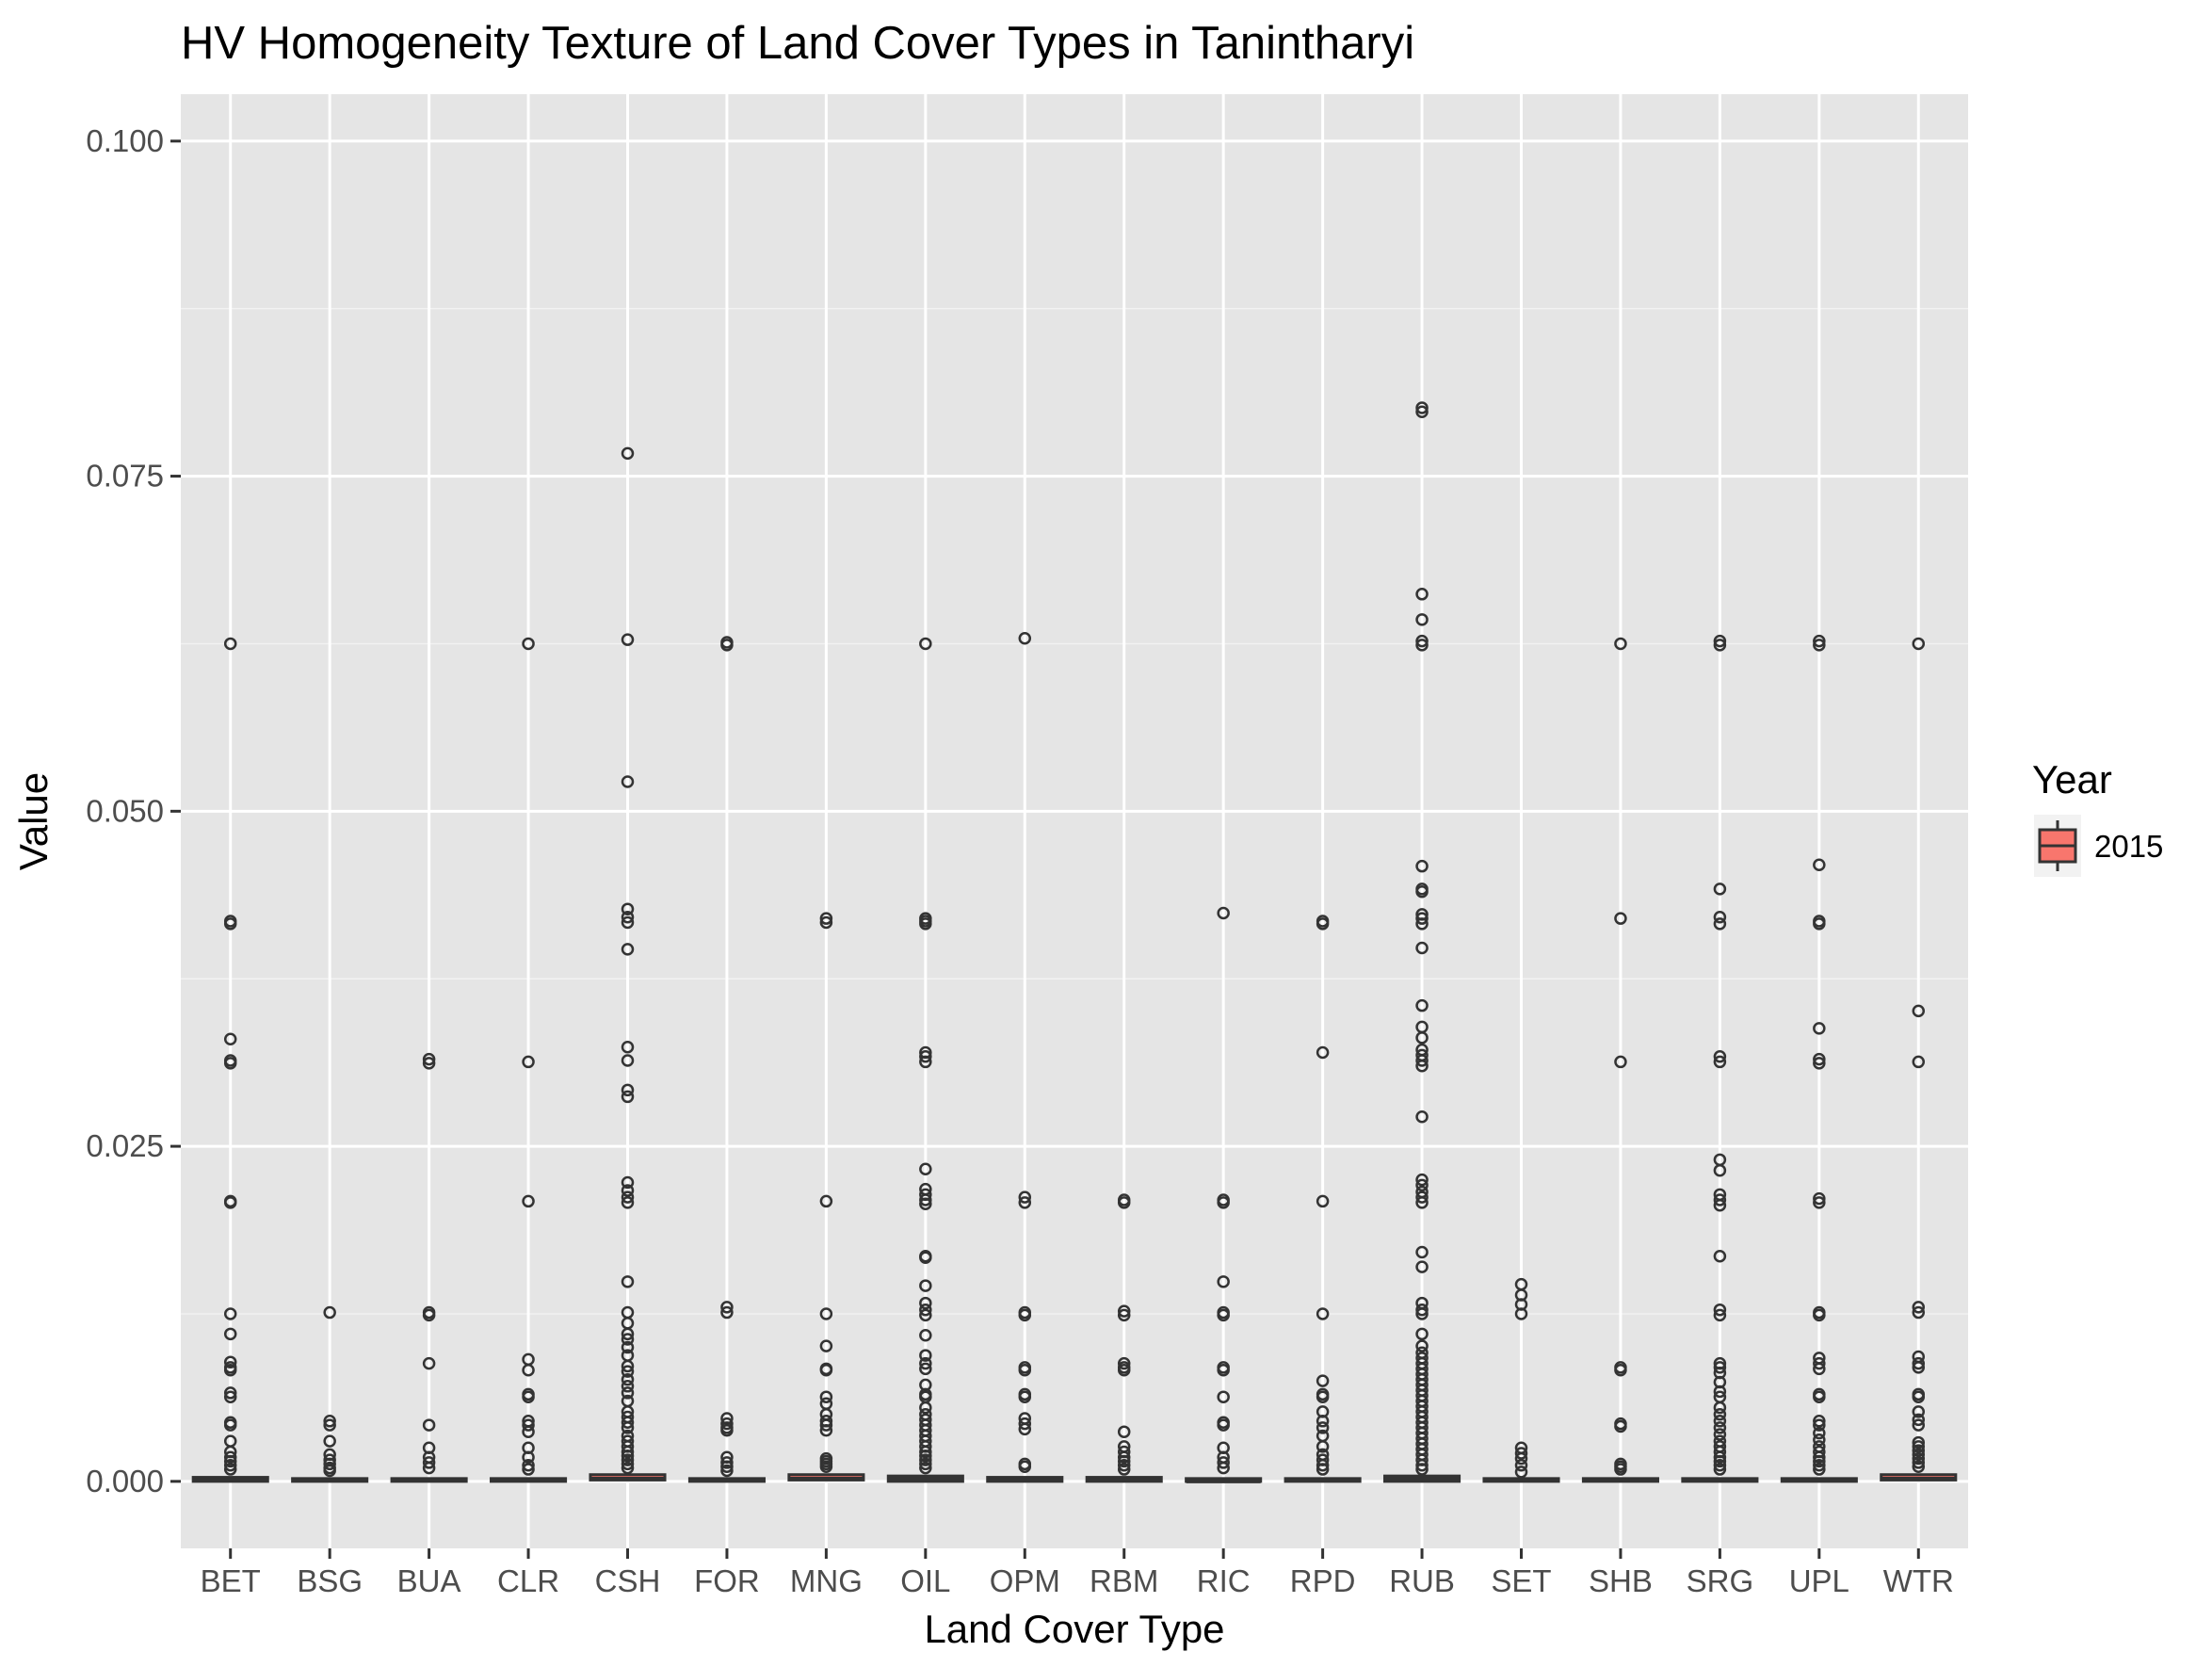  I want to click on box-oil, so click(925, 1060).